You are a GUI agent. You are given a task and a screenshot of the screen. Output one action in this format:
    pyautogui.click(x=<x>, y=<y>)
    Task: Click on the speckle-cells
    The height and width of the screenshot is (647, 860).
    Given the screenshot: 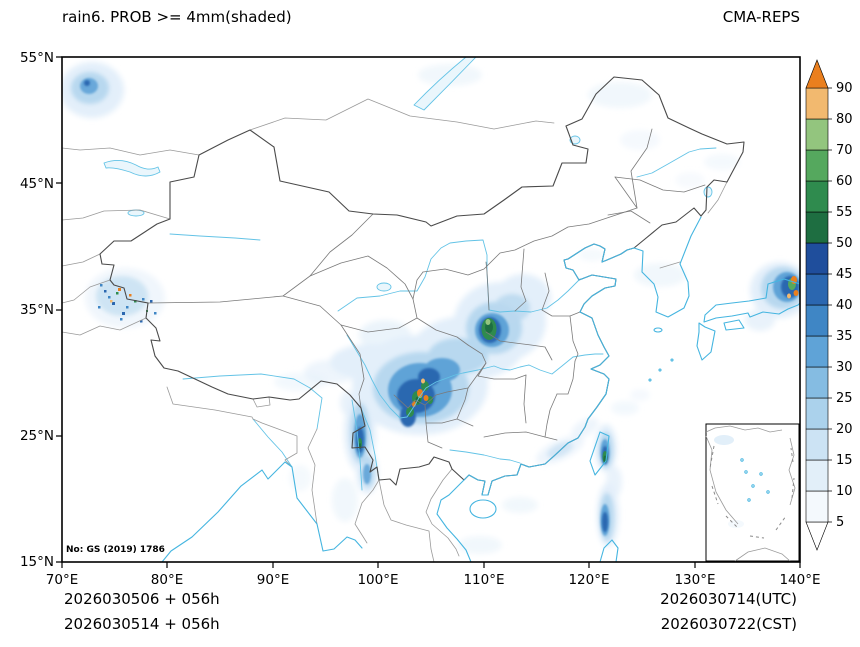 What is the action you would take?
    pyautogui.click(x=127, y=303)
    